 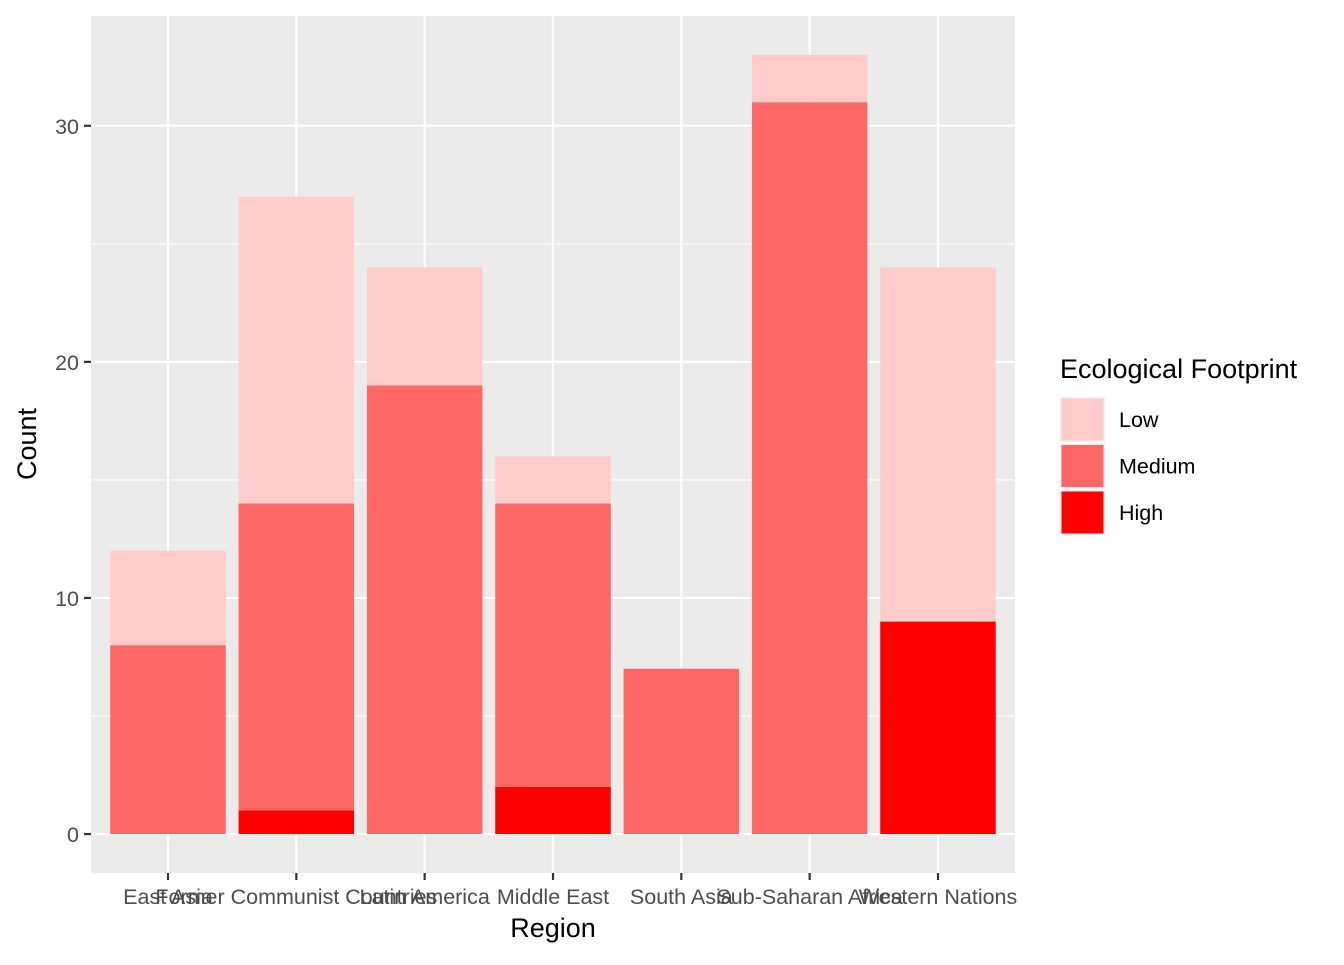 What do you see at coordinates (168, 897) in the screenshot?
I see `x-tick-label: East Asia` at bounding box center [168, 897].